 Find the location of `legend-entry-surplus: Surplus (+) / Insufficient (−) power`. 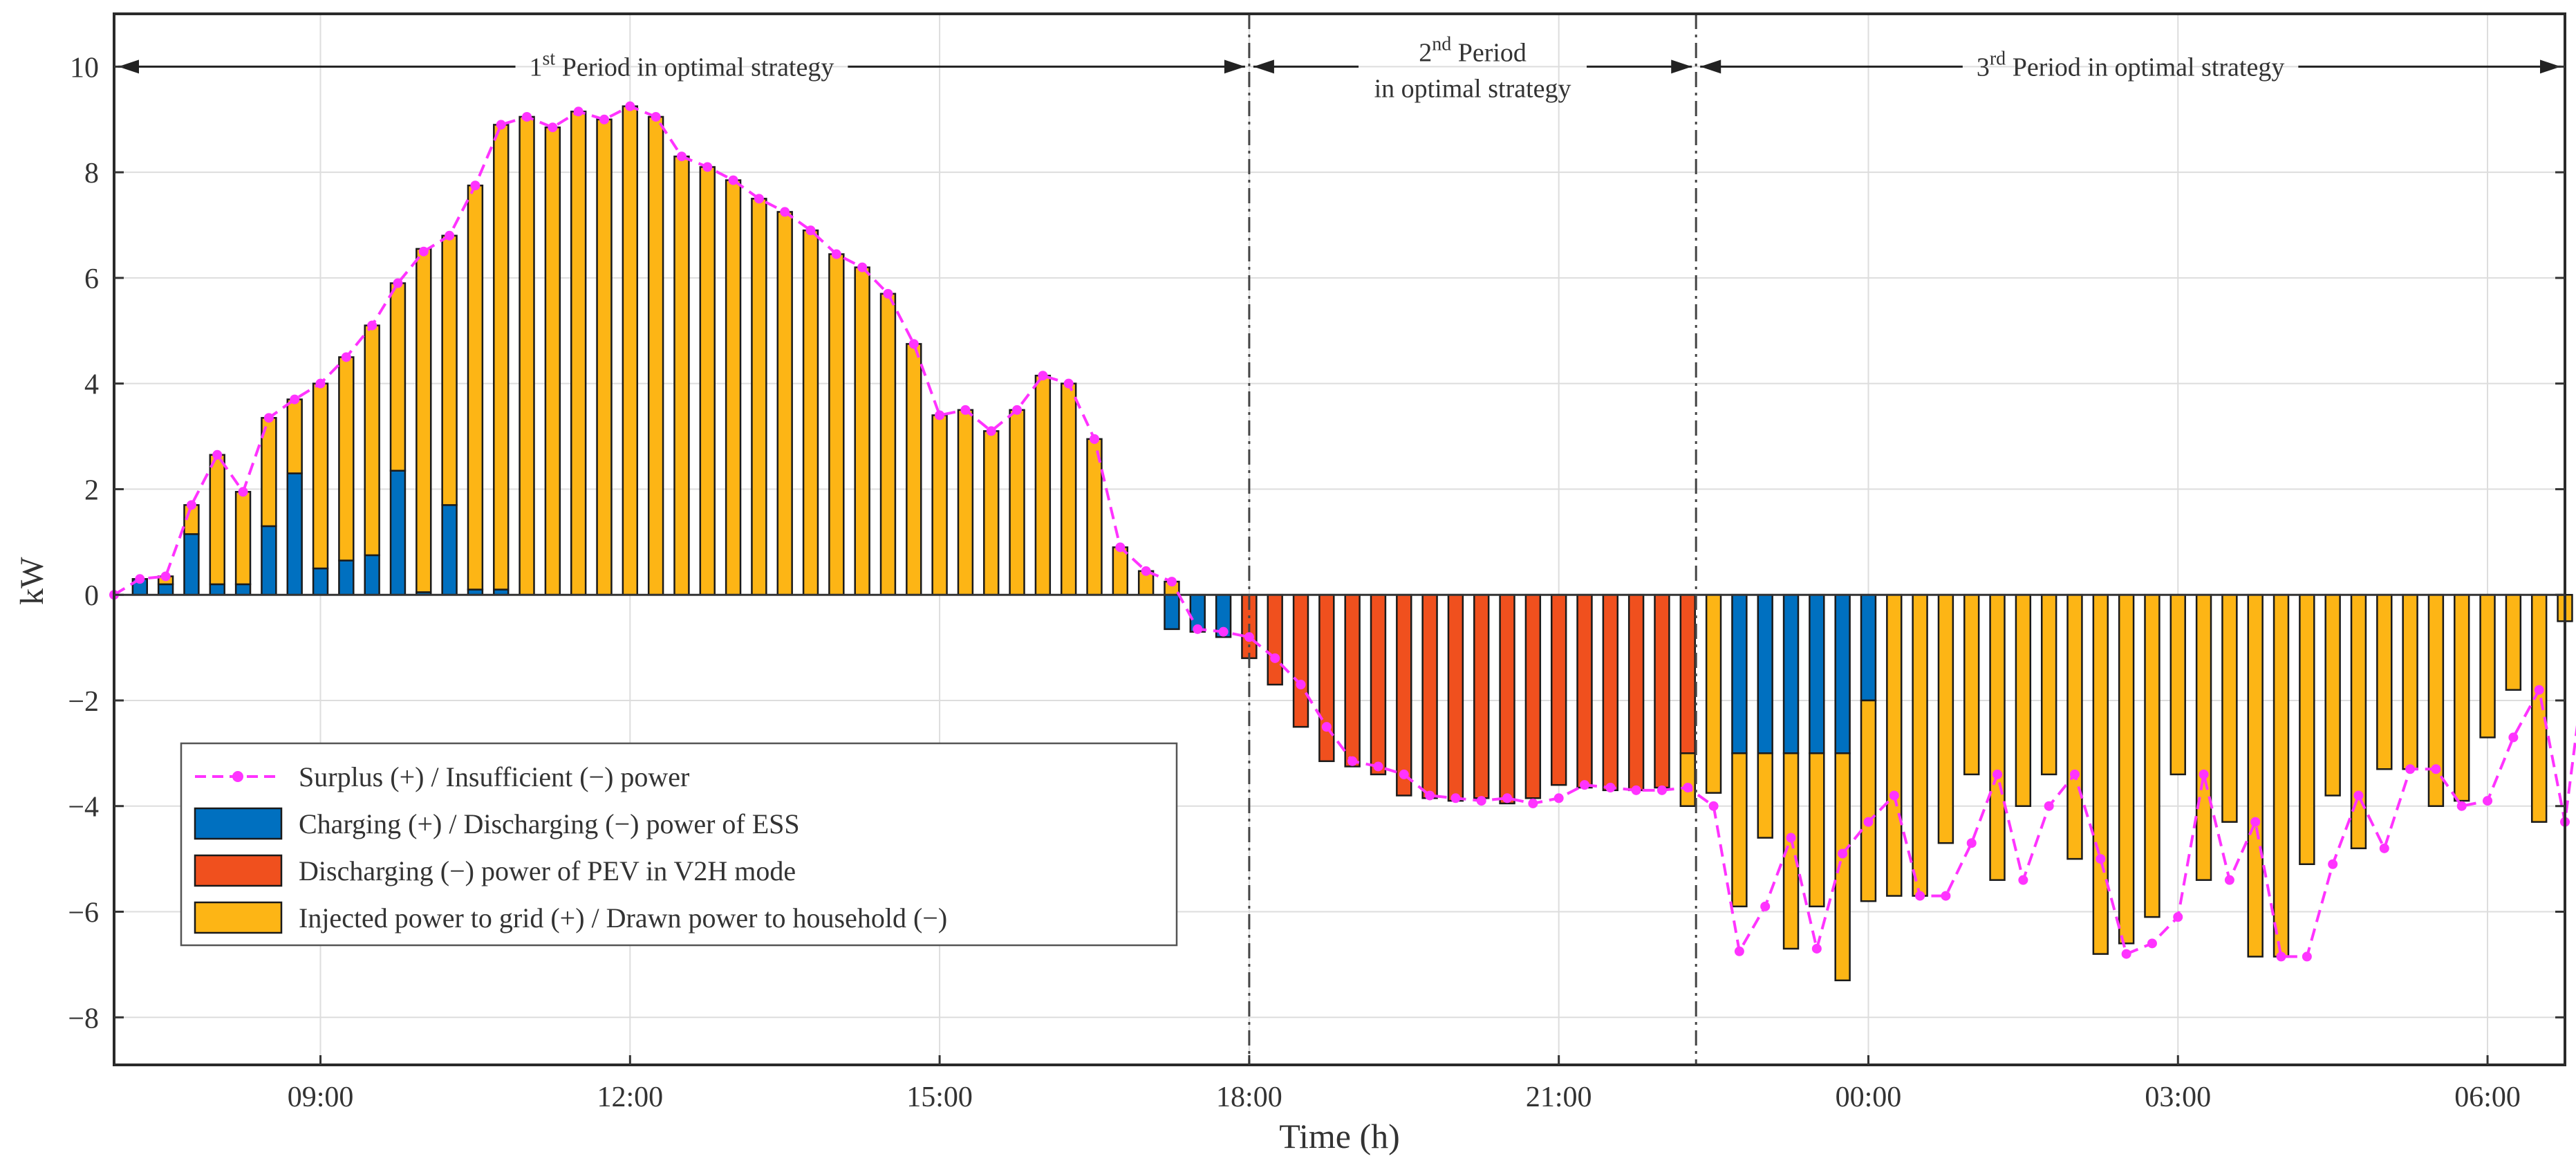

legend-entry-surplus: Surplus (+) / Insufficient (−) power is located at coordinates (442, 776).